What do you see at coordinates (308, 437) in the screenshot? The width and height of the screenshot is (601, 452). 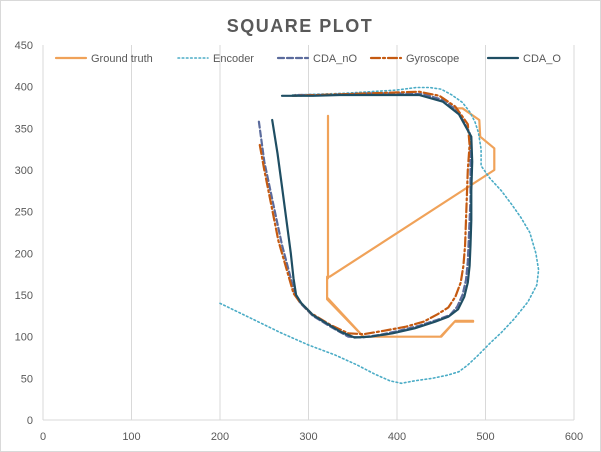 I see `x-tick-label: 300` at bounding box center [308, 437].